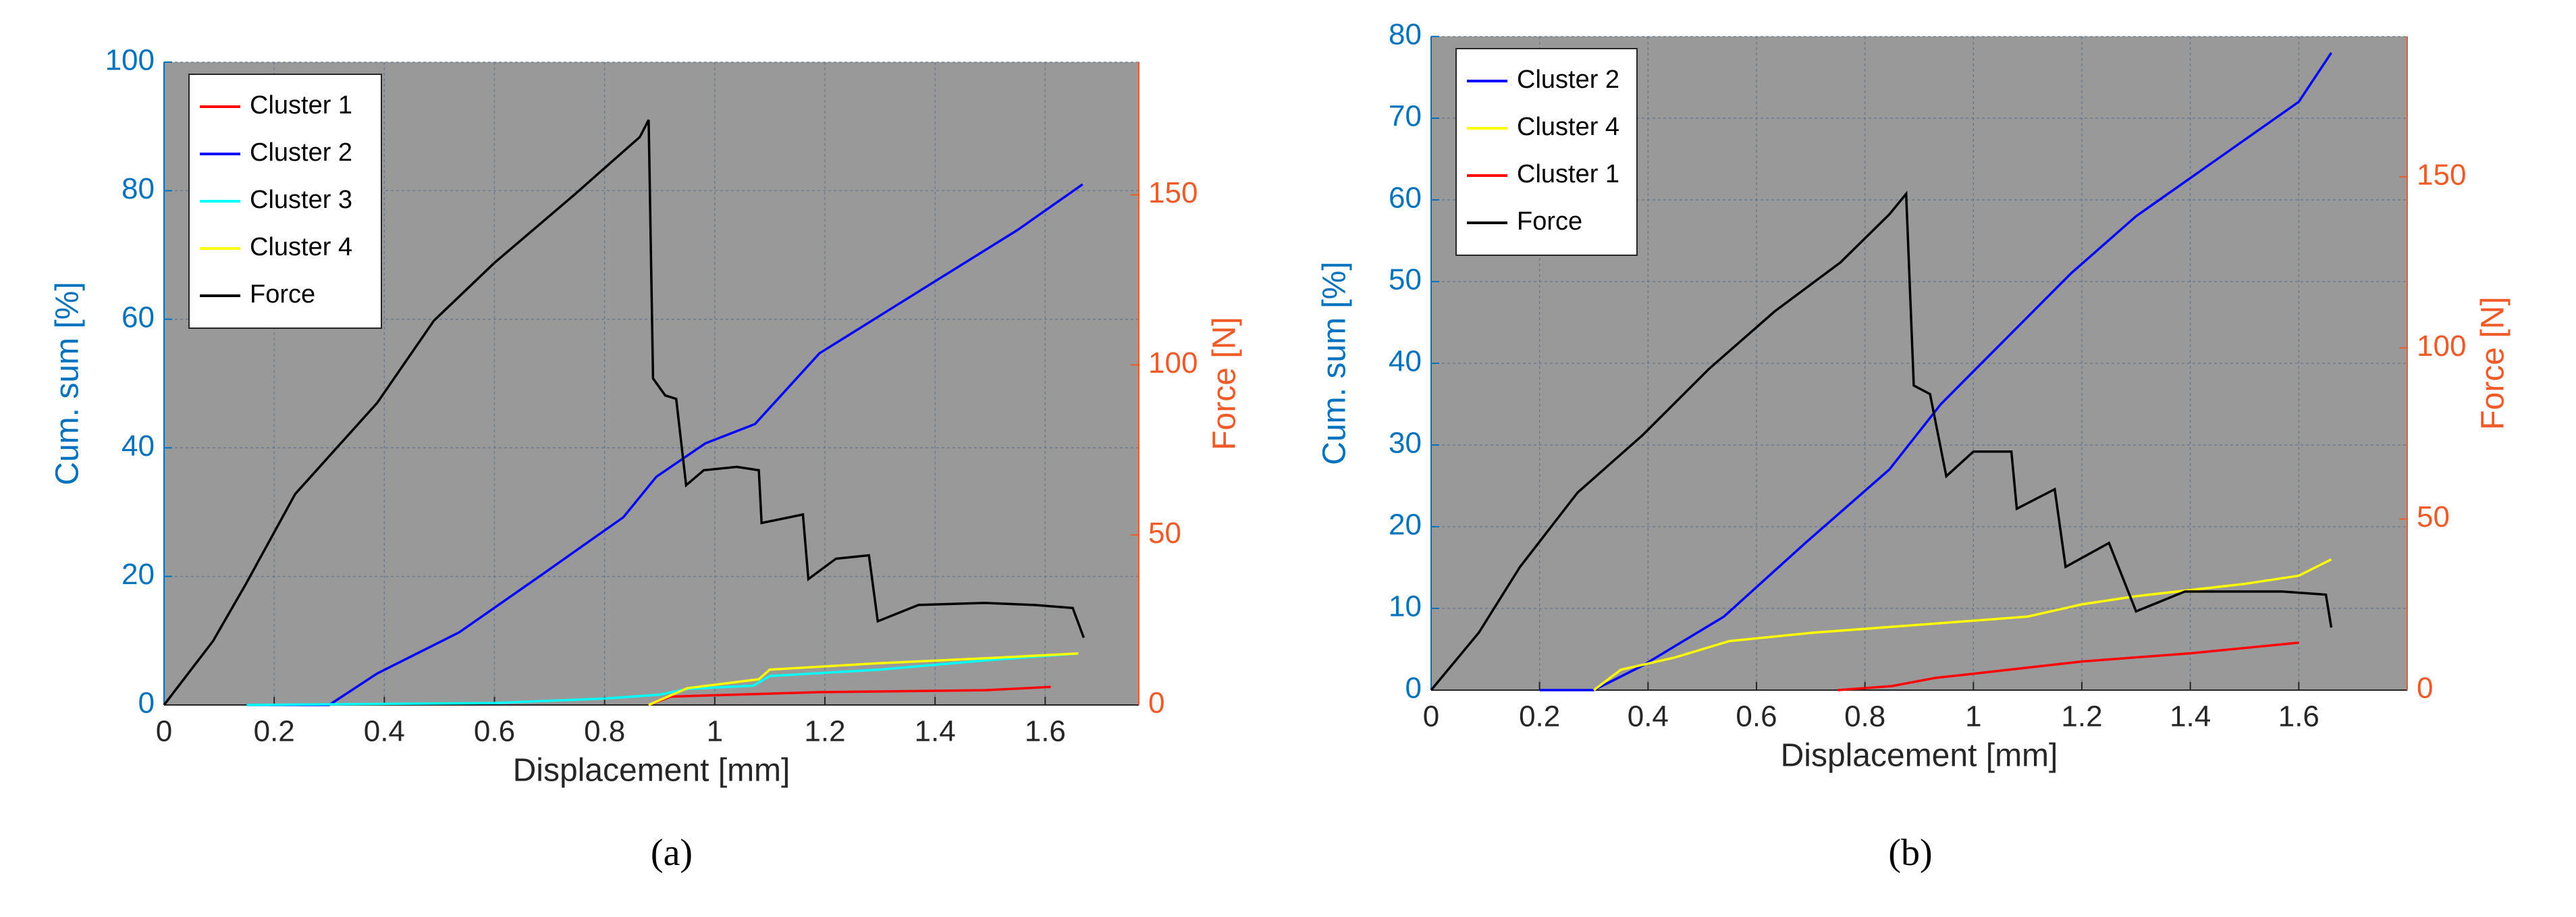 The height and width of the screenshot is (917, 2576). Describe the element at coordinates (672, 853) in the screenshot. I see `caption: (a)` at that location.